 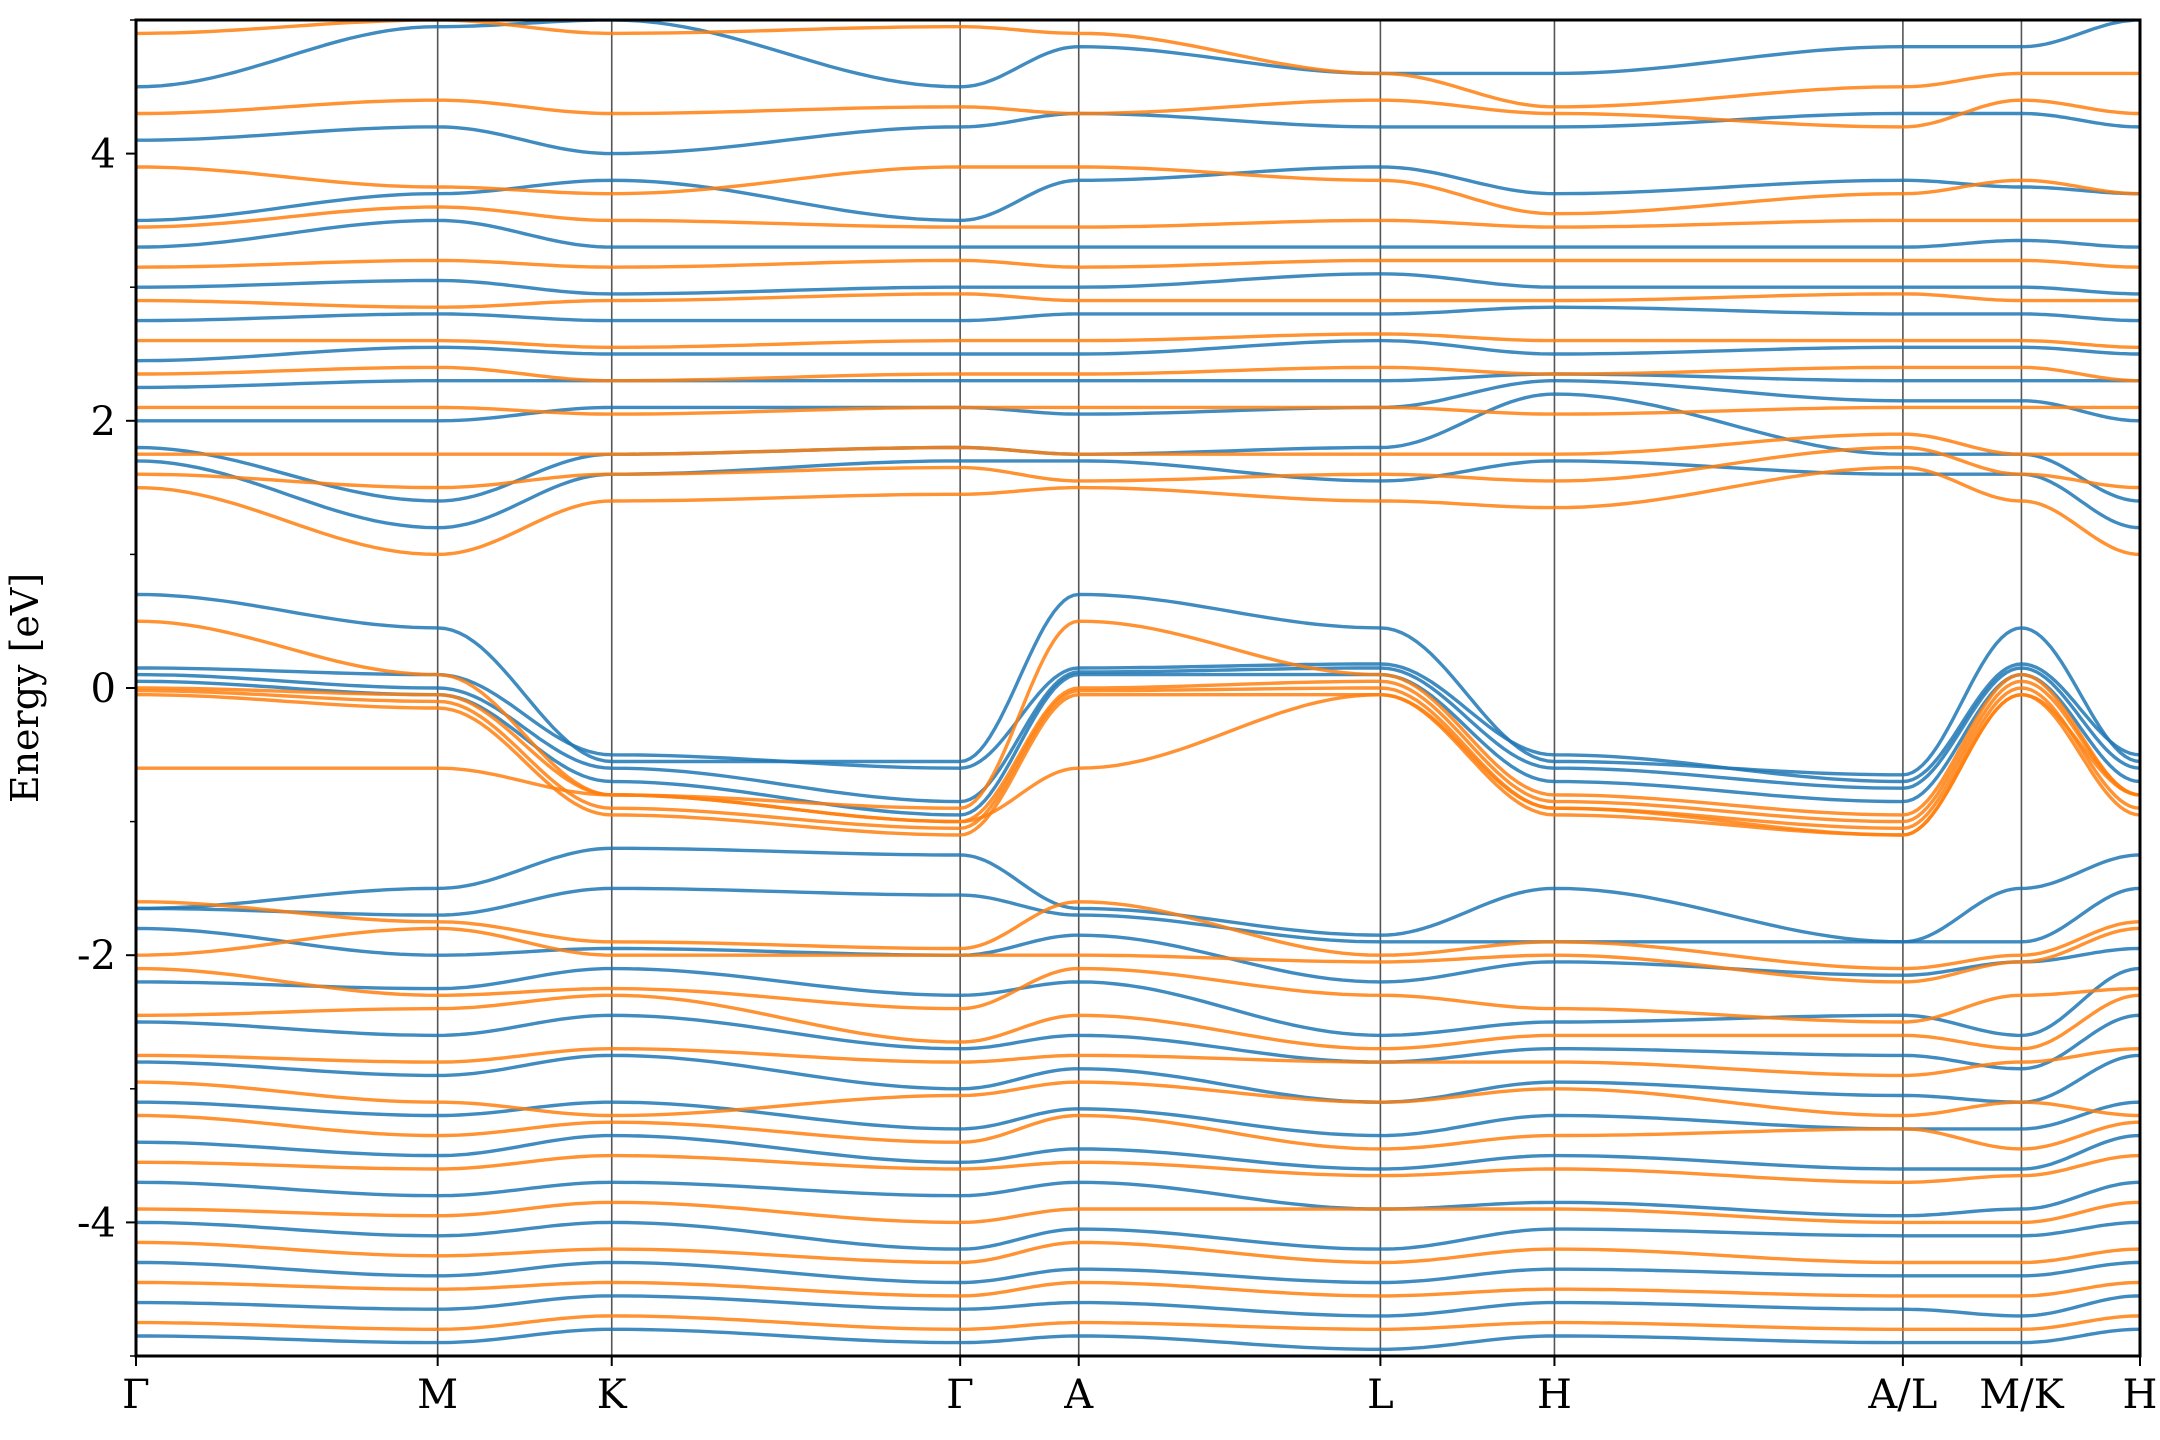 What do you see at coordinates (96, 1223) in the screenshot?
I see `y-tick-label: -4` at bounding box center [96, 1223].